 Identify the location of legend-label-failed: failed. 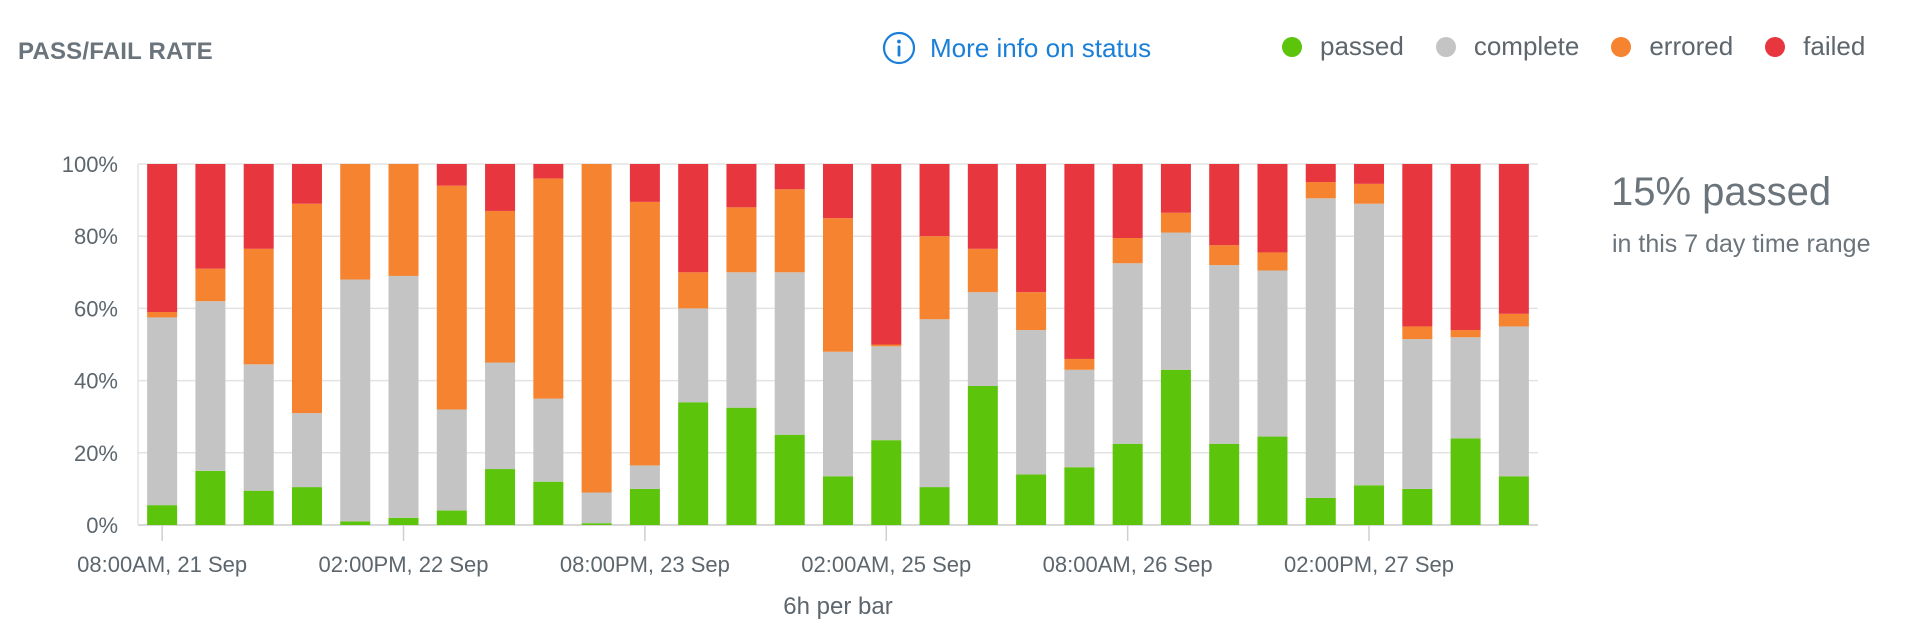
(1834, 46).